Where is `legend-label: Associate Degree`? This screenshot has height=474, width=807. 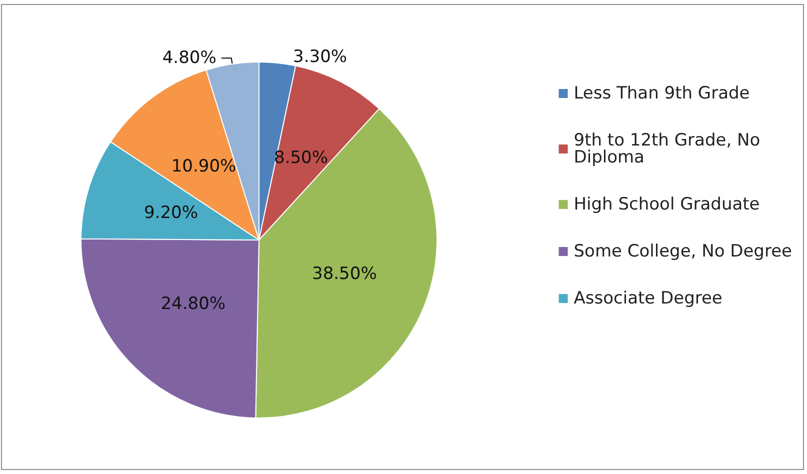
legend-label: Associate Degree is located at coordinates (648, 298).